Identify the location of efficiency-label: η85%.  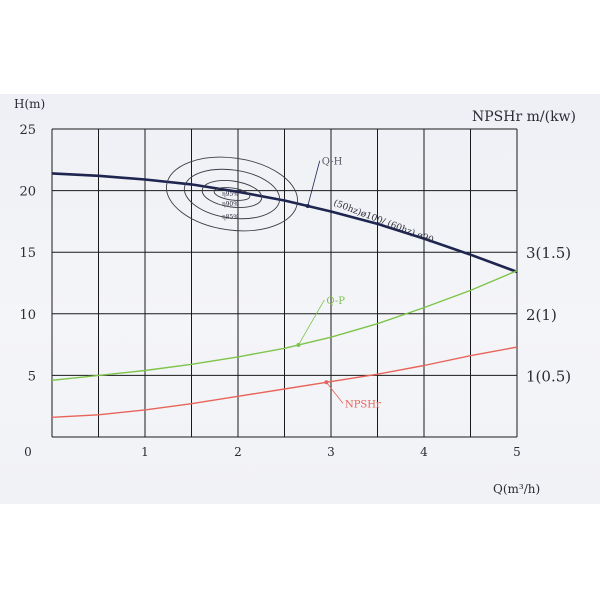
(230, 217).